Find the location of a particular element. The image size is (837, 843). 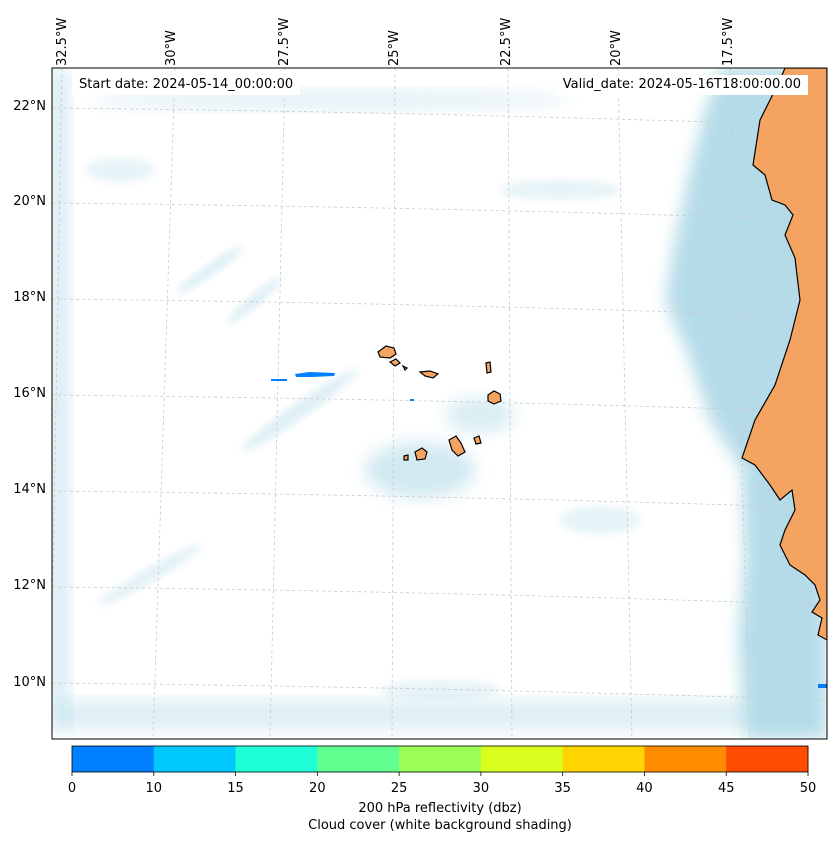

lon-label-17-5w: 17.5°W is located at coordinates (728, 41).